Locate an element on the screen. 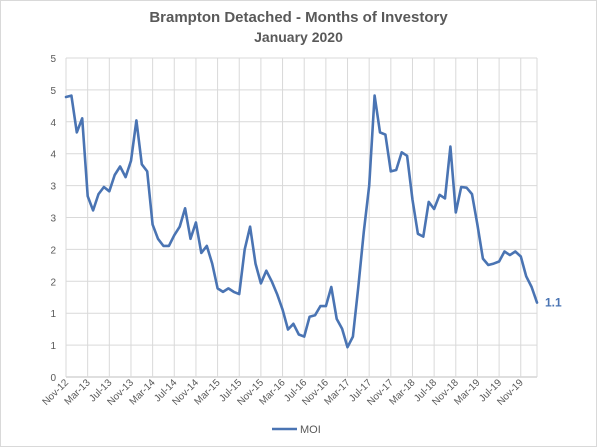 The image size is (597, 447). chart-title: Brampton Detached - Months of Investory is located at coordinates (298, 17).